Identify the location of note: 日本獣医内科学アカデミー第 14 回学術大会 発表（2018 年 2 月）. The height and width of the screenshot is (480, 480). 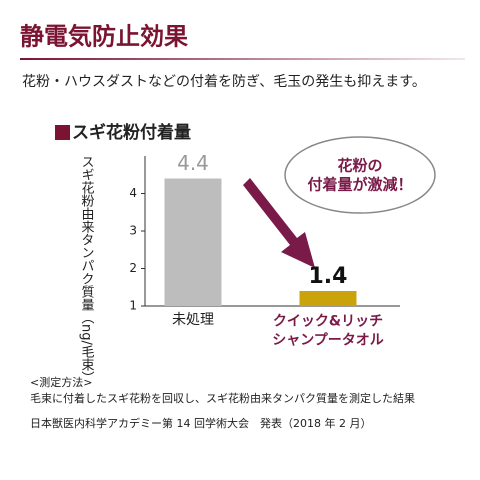
(200, 423).